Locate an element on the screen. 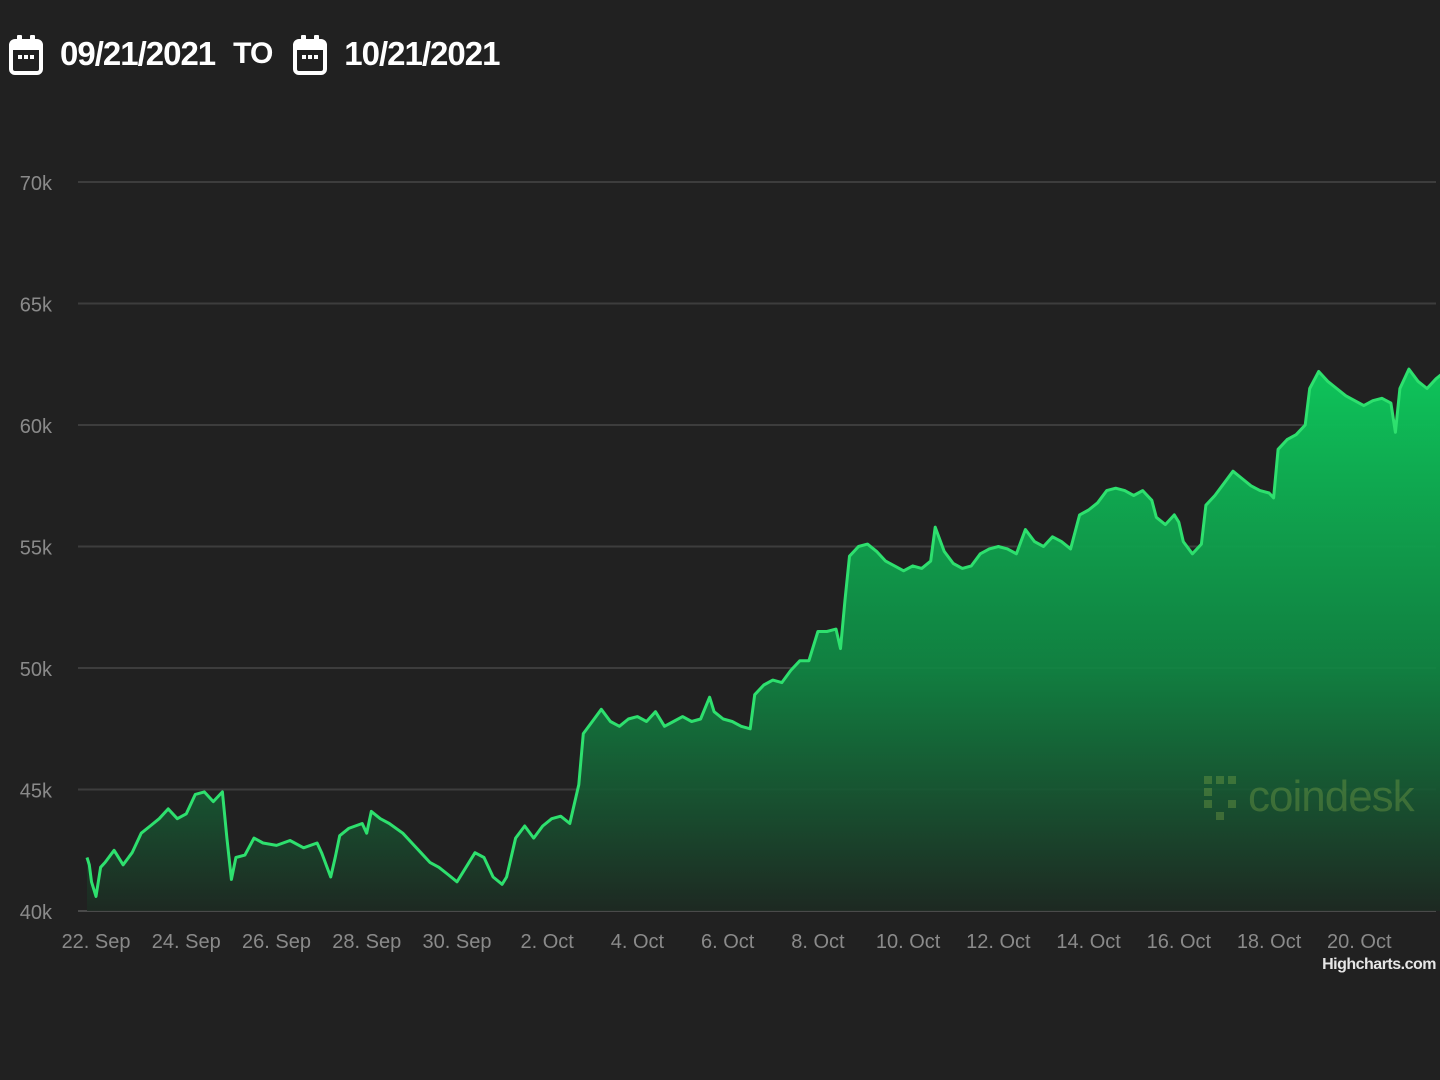  x-tick-label: 24. Sep is located at coordinates (186, 942).